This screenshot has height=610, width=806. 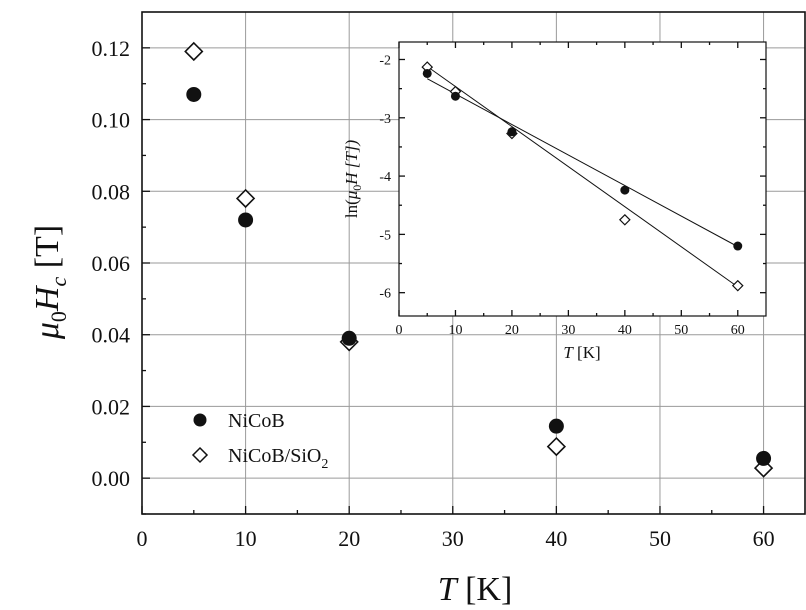 What do you see at coordinates (399, 330) in the screenshot?
I see `inset-x-tick-label: 0` at bounding box center [399, 330].